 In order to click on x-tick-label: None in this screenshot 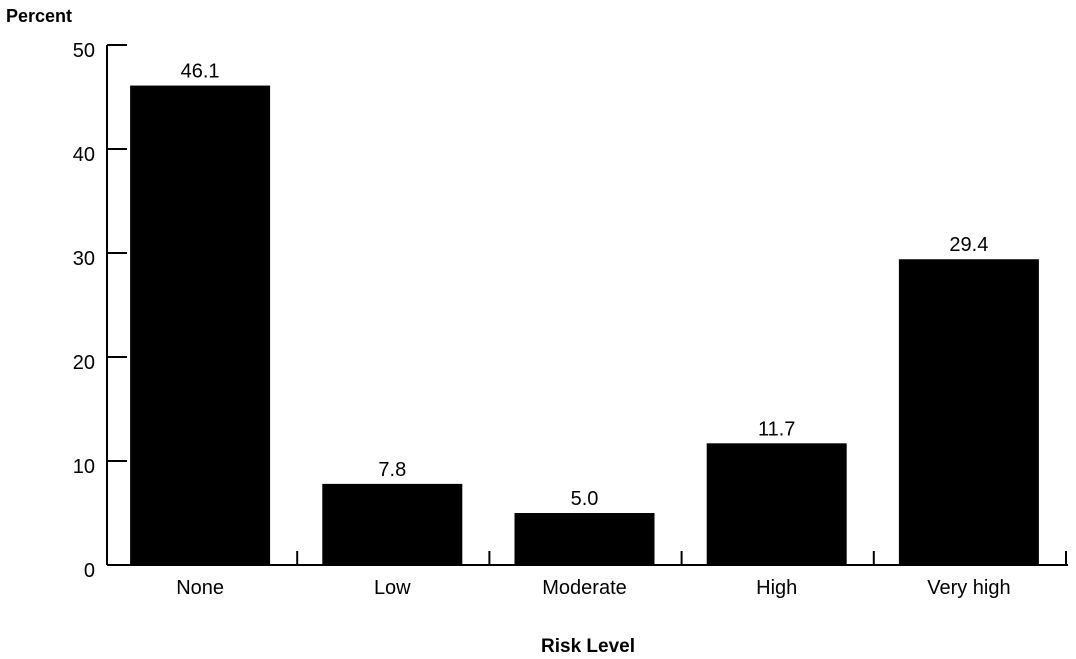, I will do `click(200, 588)`.